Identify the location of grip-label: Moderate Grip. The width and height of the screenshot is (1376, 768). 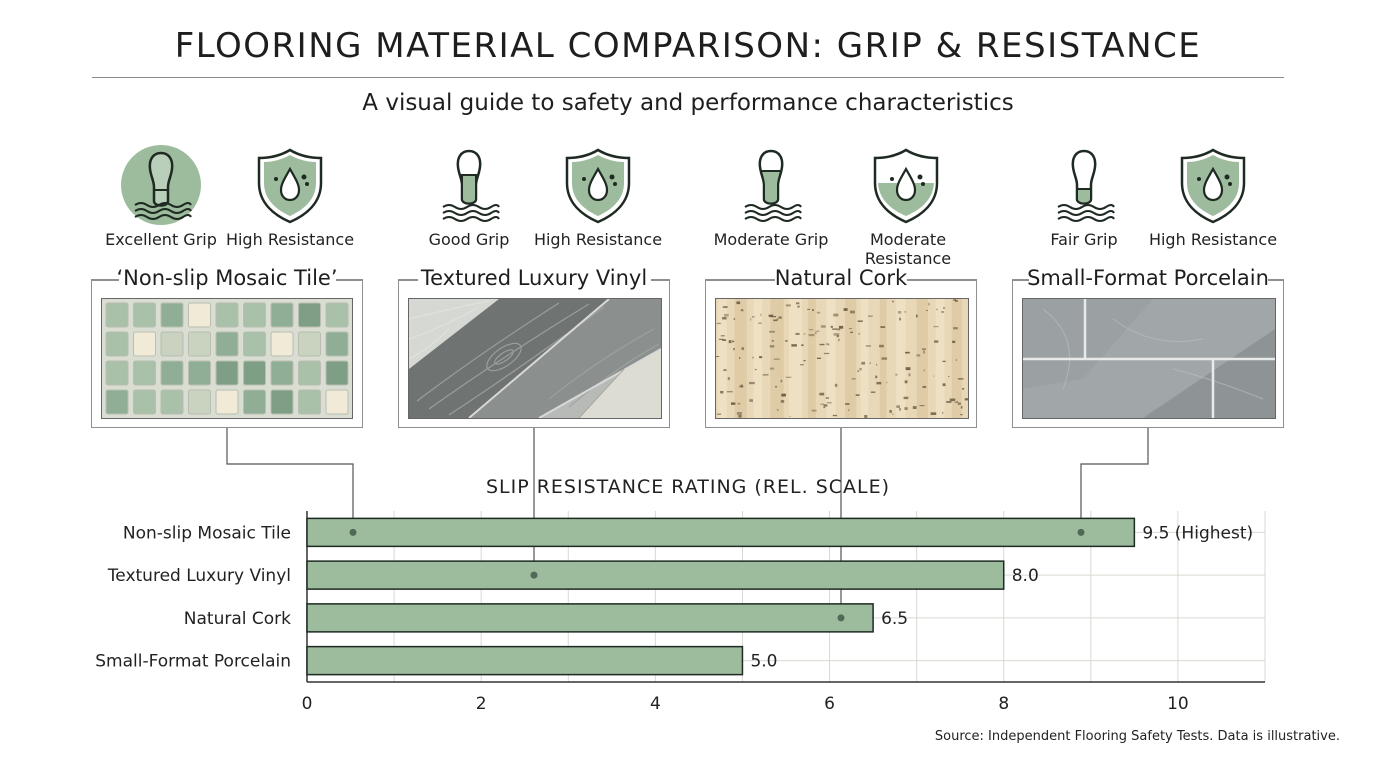
(771, 239).